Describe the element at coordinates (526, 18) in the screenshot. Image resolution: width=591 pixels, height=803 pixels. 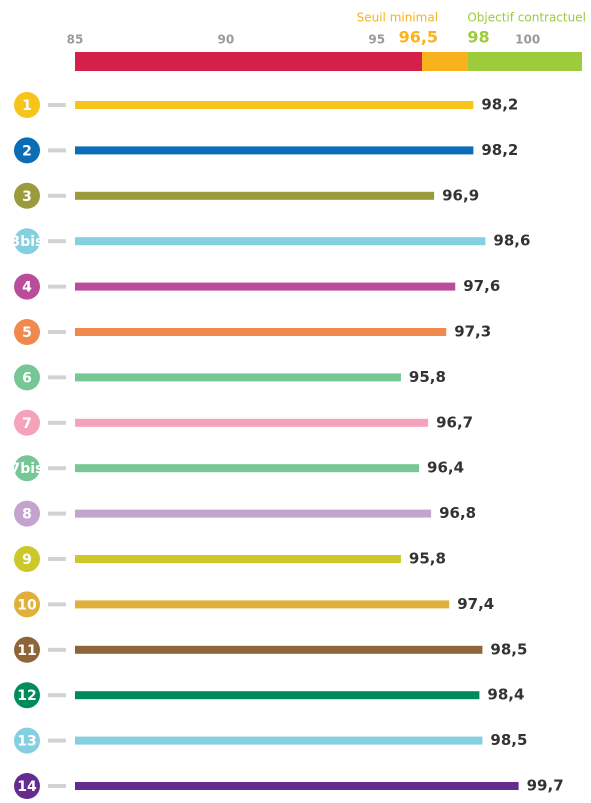
I see `threshold-name: Objectif contractuel` at that location.